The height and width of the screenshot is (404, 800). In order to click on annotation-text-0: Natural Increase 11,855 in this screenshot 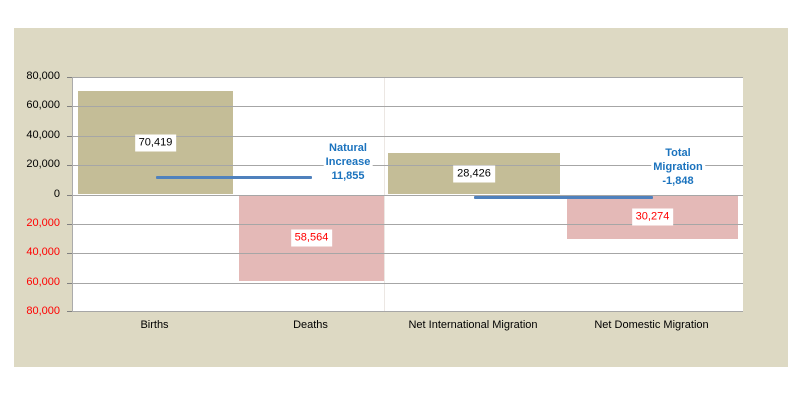, I will do `click(348, 162)`.